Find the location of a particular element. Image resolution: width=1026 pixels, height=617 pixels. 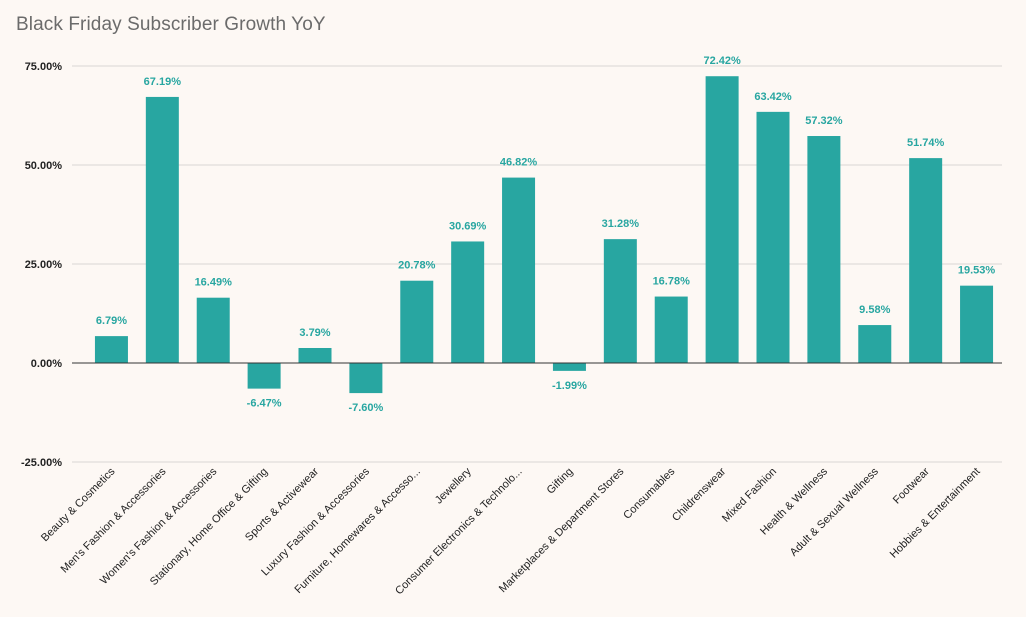

data-label: -1.99% is located at coordinates (569, 386).